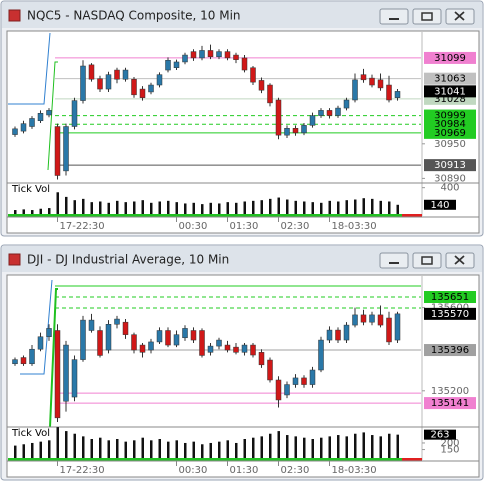  What do you see at coordinates (449, 188) in the screenshot?
I see `volume-tick-label: 400` at bounding box center [449, 188].